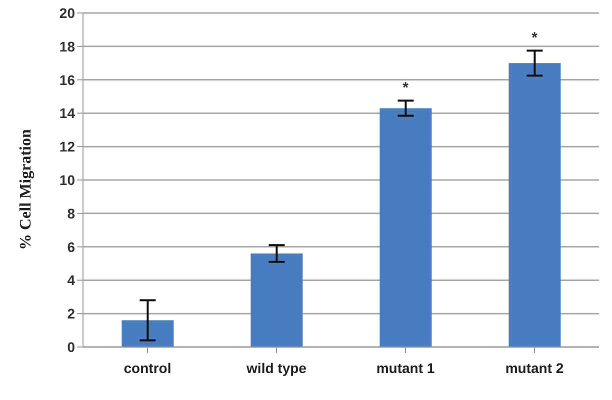 The width and height of the screenshot is (612, 400). Describe the element at coordinates (67, 146) in the screenshot. I see `y-tick-label: 12` at that location.